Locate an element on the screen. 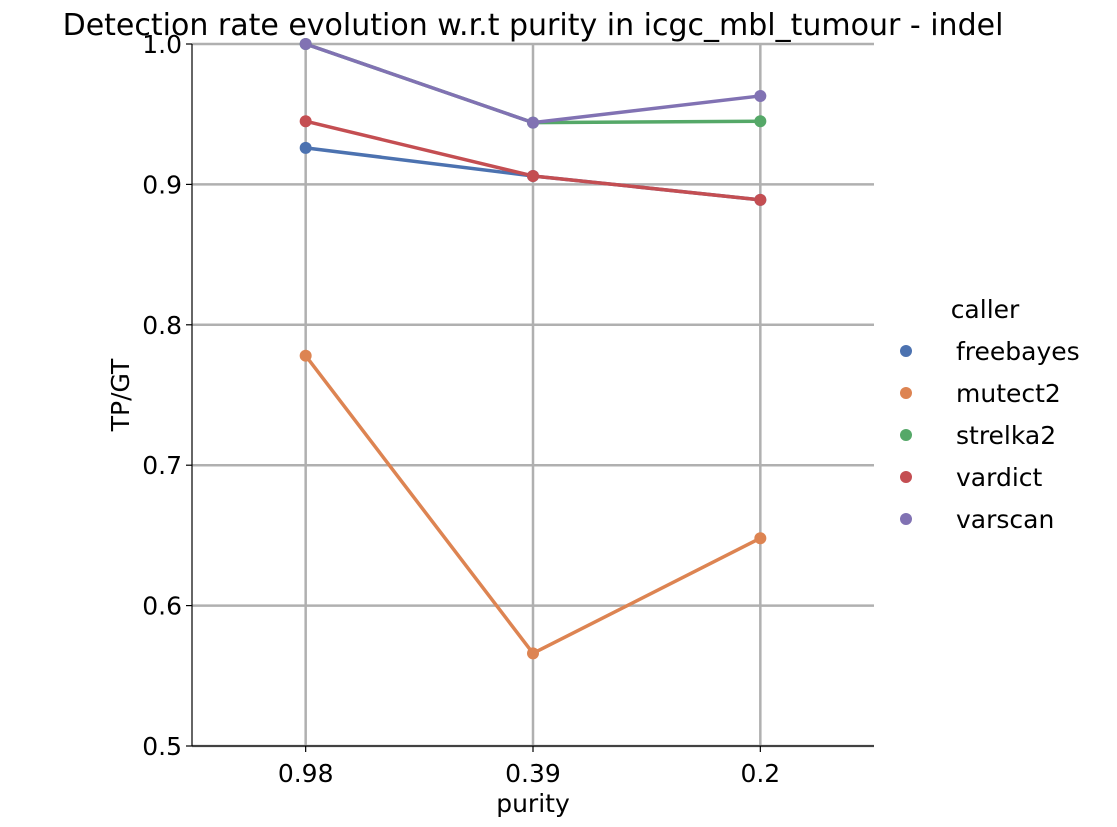 The image size is (1117, 827). y-tick-label: 1.0 is located at coordinates (162, 44).